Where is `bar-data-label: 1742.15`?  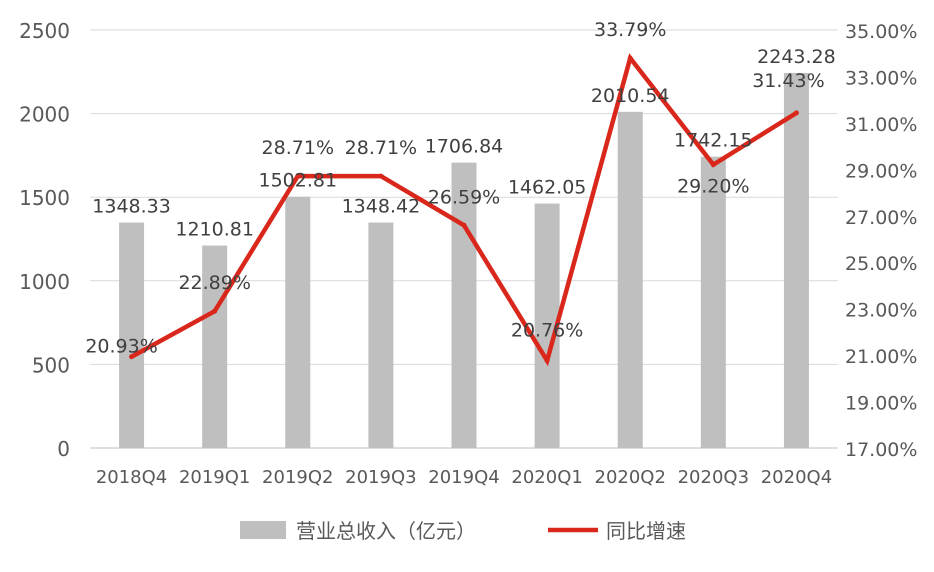
bar-data-label: 1742.15 is located at coordinates (713, 141).